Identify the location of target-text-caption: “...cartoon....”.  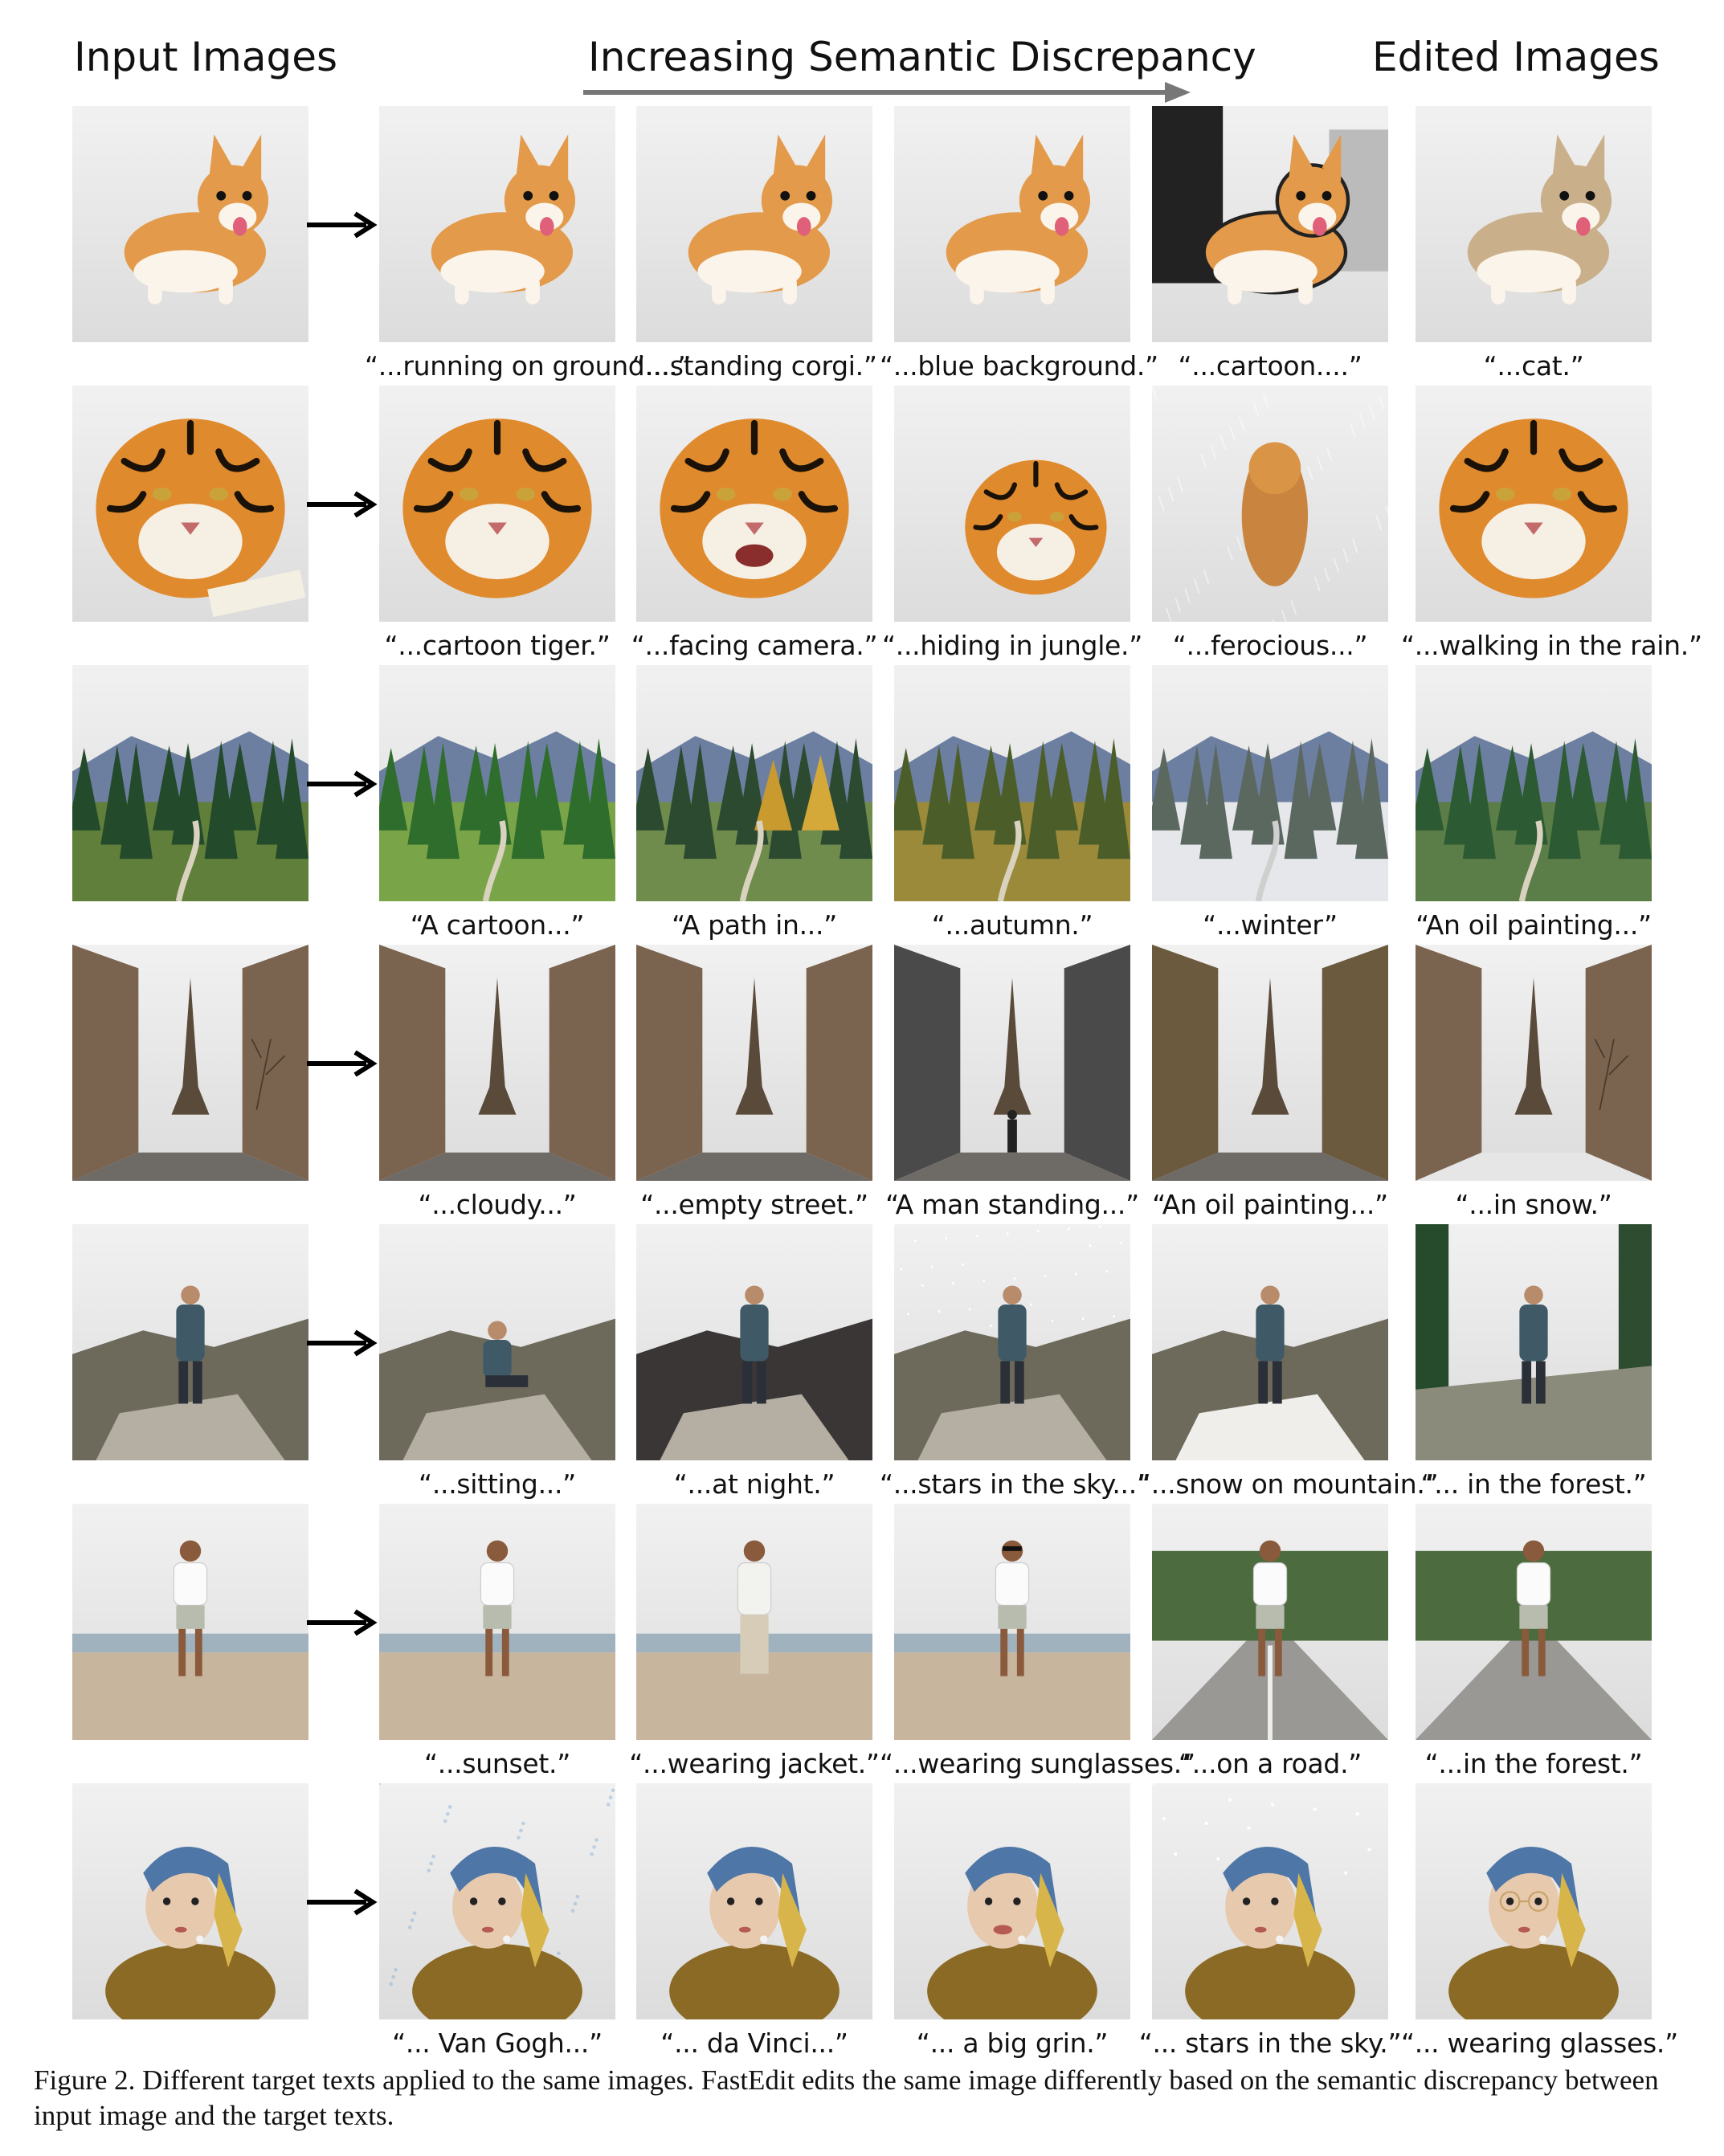
(1270, 366).